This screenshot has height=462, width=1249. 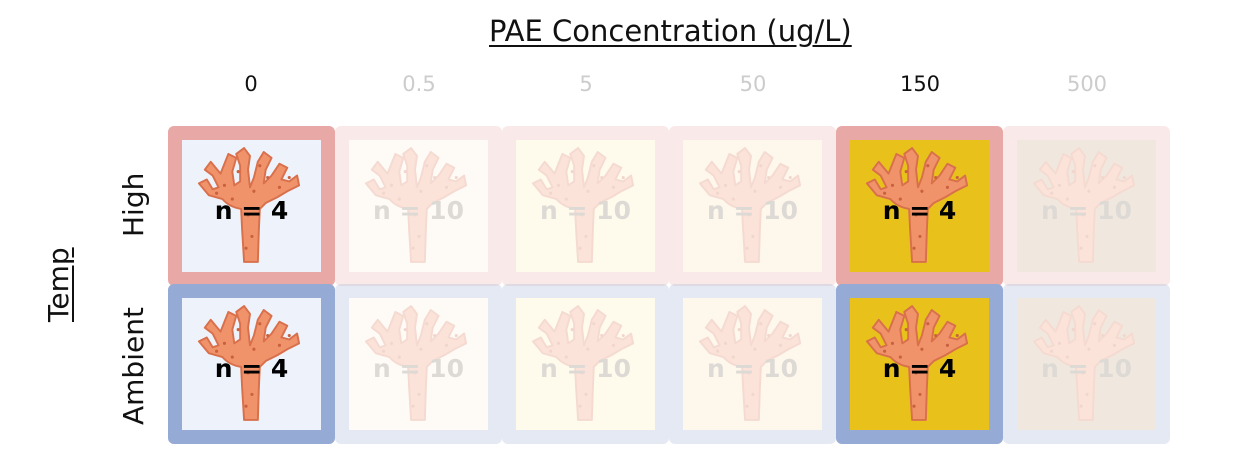 I want to click on axis-title-temp: Temp, so click(x=58, y=284).